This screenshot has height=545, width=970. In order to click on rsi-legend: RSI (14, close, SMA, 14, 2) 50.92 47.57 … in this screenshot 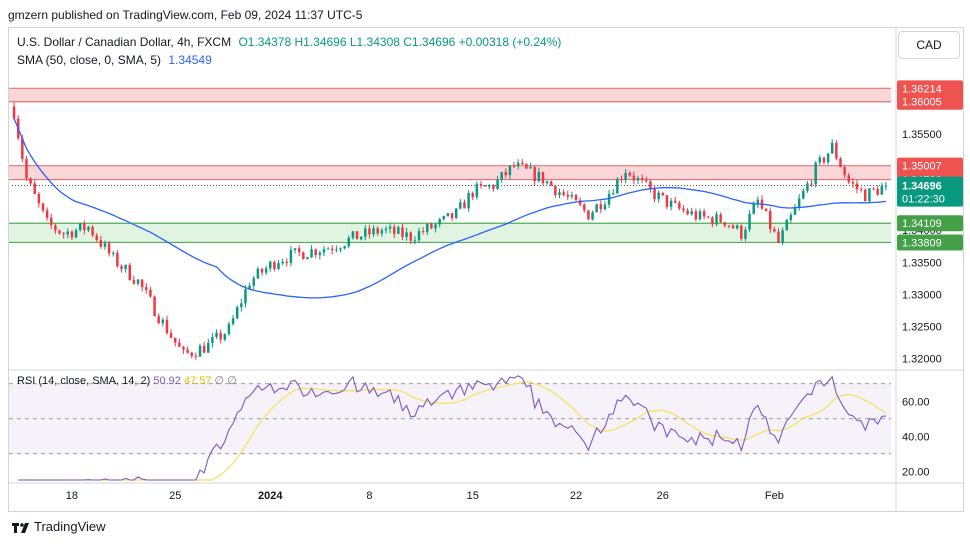, I will do `click(127, 380)`.